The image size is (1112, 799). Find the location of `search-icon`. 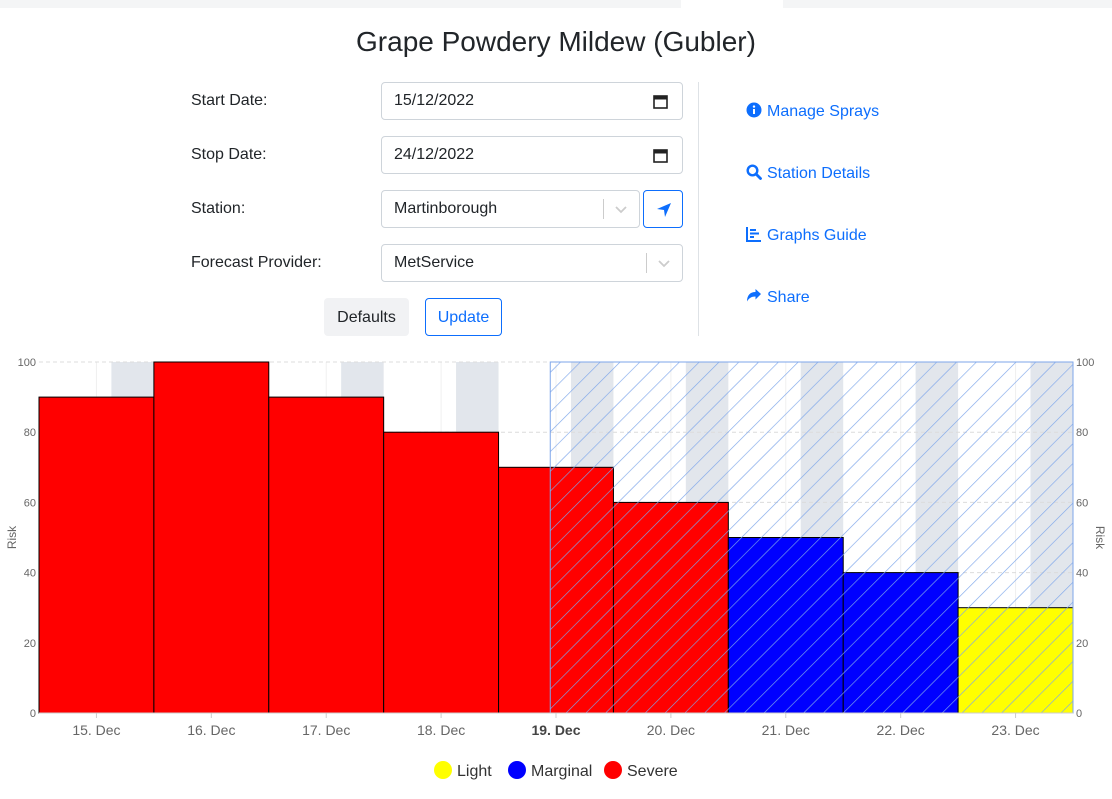

search-icon is located at coordinates (754, 172).